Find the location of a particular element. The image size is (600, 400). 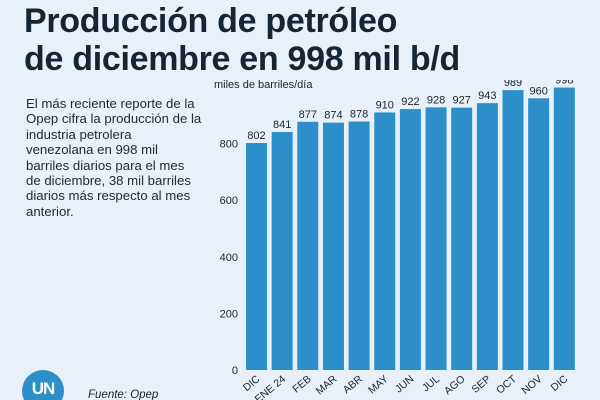

y-tick-label: 800 is located at coordinates (229, 145).